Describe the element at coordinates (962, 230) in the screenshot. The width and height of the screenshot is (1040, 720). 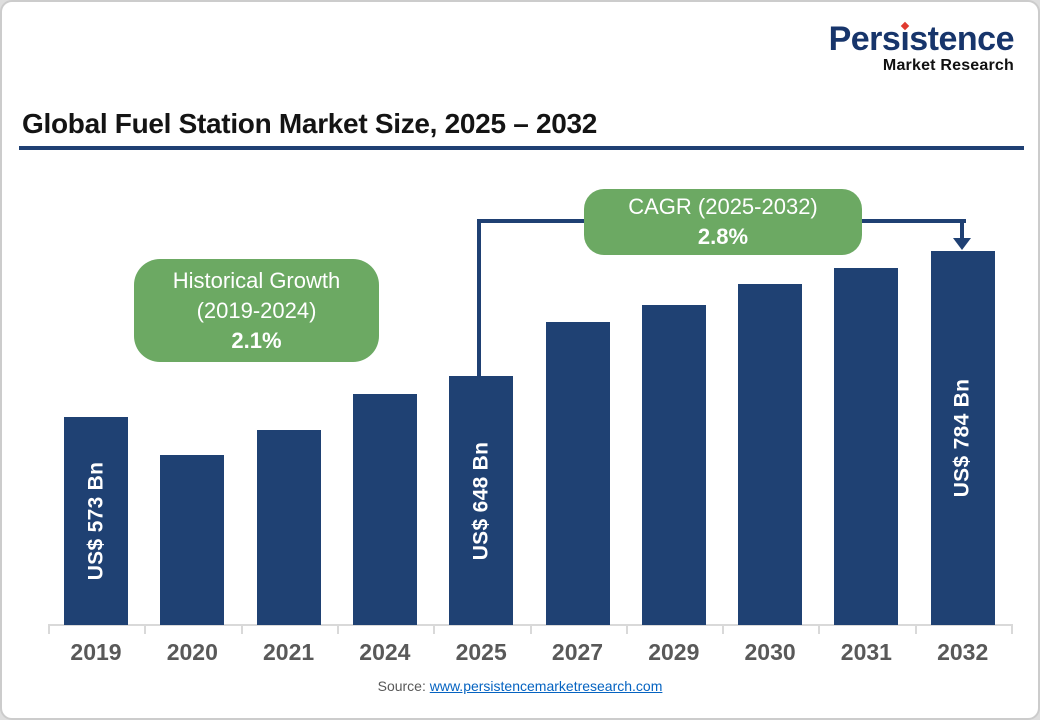
I see `cagr-connector-vertical-right` at that location.